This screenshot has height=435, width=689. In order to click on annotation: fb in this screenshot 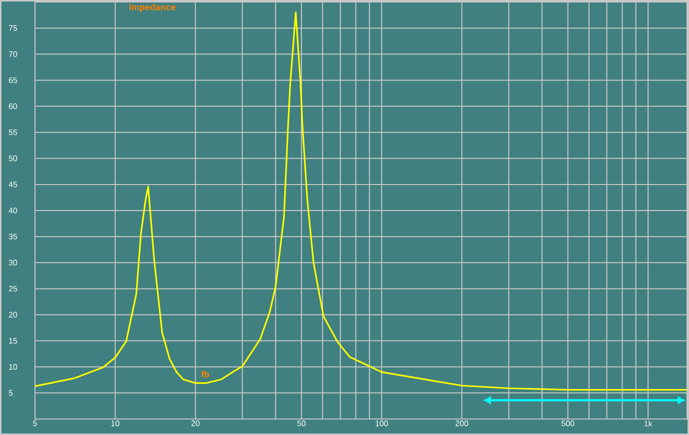, I will do `click(205, 374)`.